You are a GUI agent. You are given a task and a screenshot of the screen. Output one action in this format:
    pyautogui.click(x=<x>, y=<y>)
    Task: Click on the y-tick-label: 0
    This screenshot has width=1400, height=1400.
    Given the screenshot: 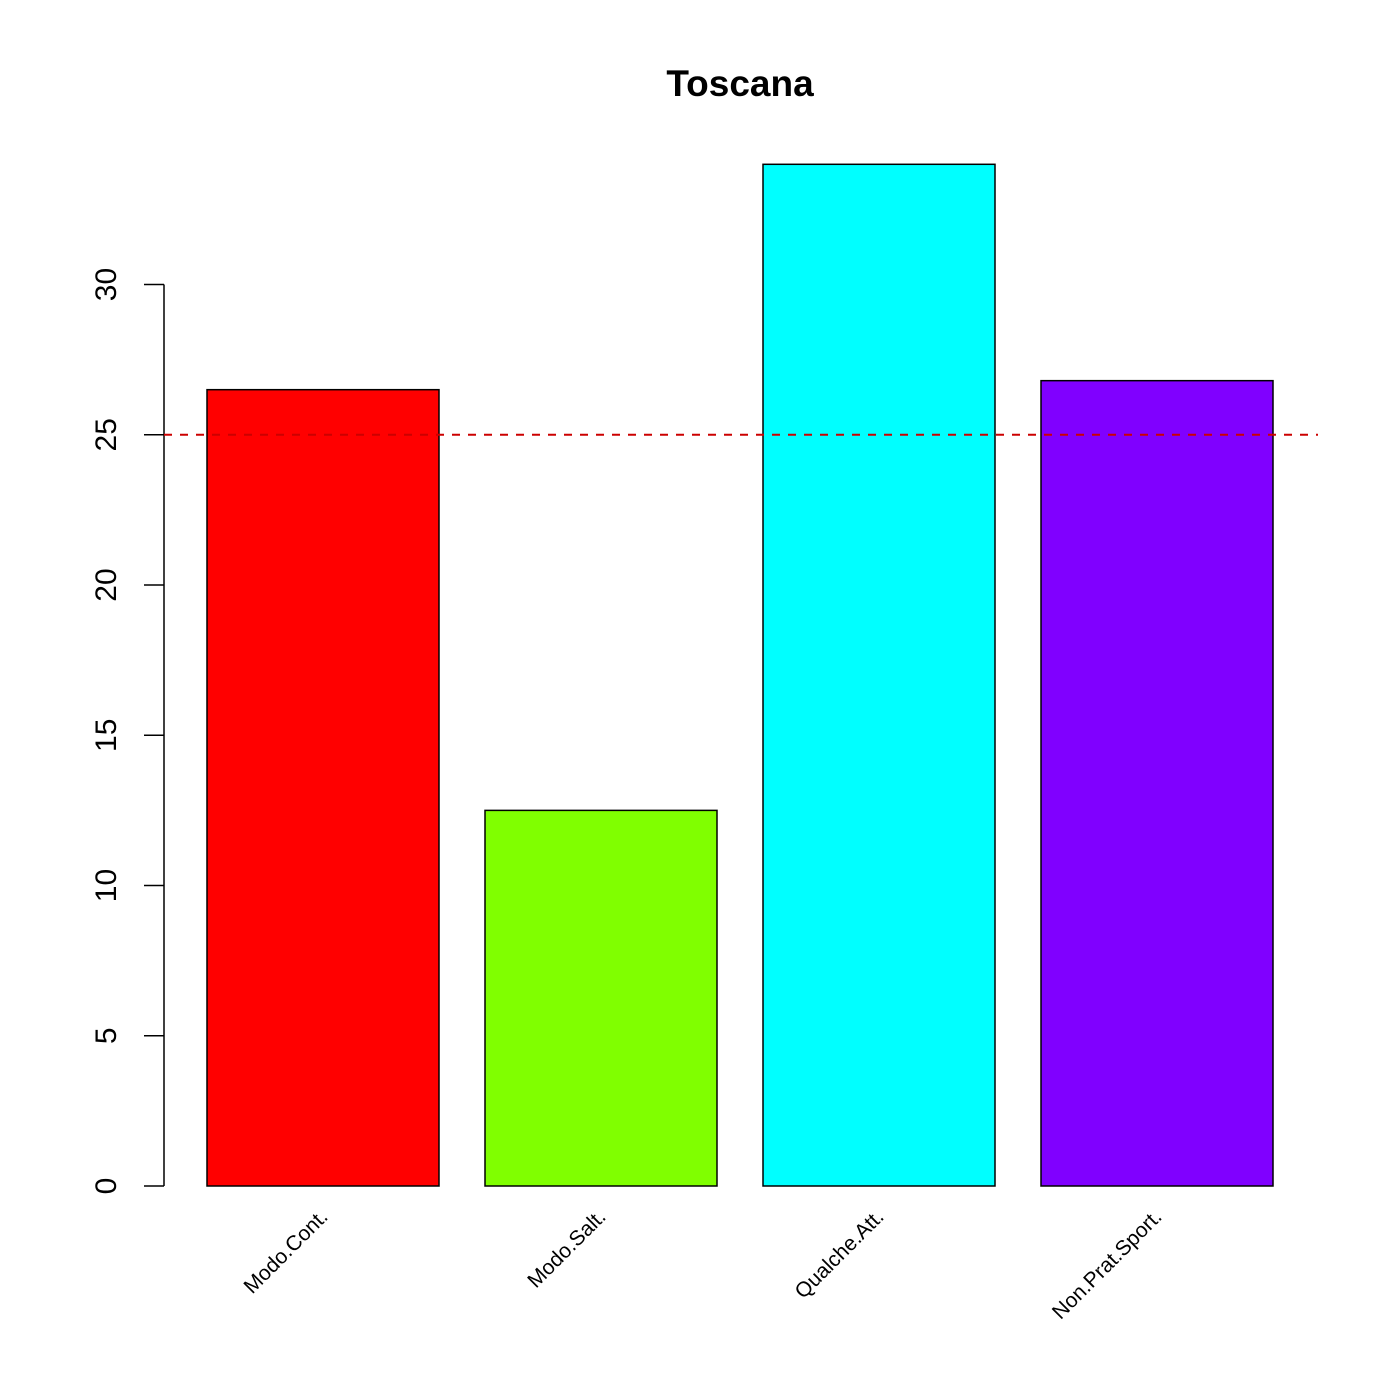 What is the action you would take?
    pyautogui.click(x=106, y=1186)
    